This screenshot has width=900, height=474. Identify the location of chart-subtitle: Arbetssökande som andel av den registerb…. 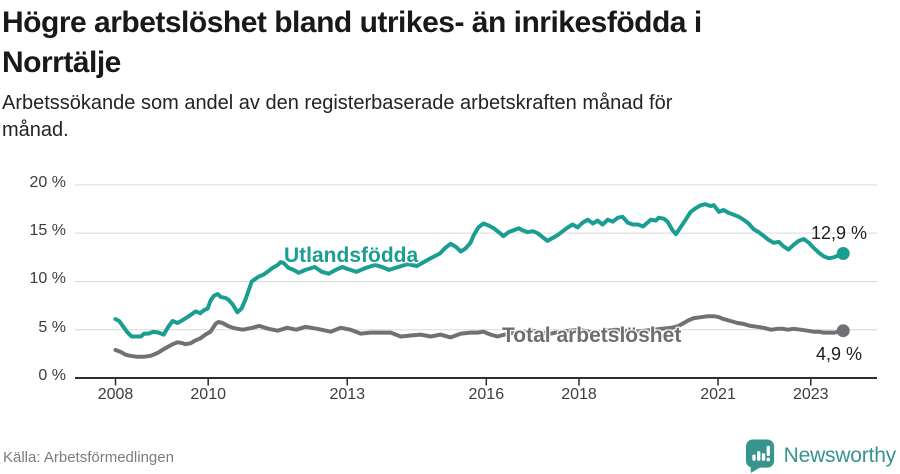
(337, 116).